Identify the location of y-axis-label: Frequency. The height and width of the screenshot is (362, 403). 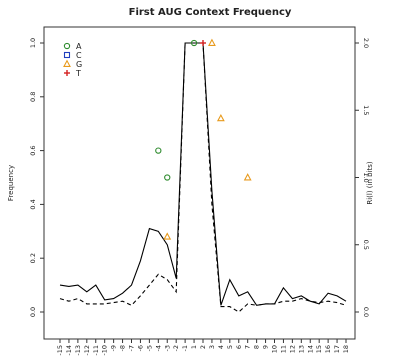
(11, 183).